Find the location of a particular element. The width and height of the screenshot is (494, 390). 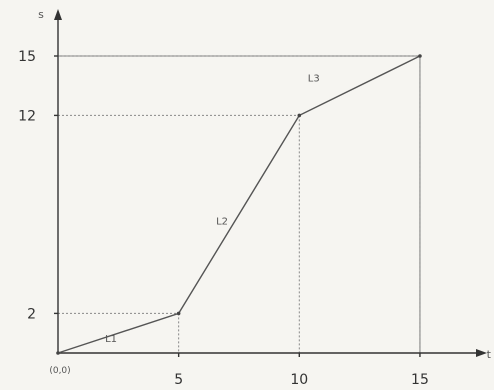

segment-label-l1: L1 is located at coordinates (111, 339).